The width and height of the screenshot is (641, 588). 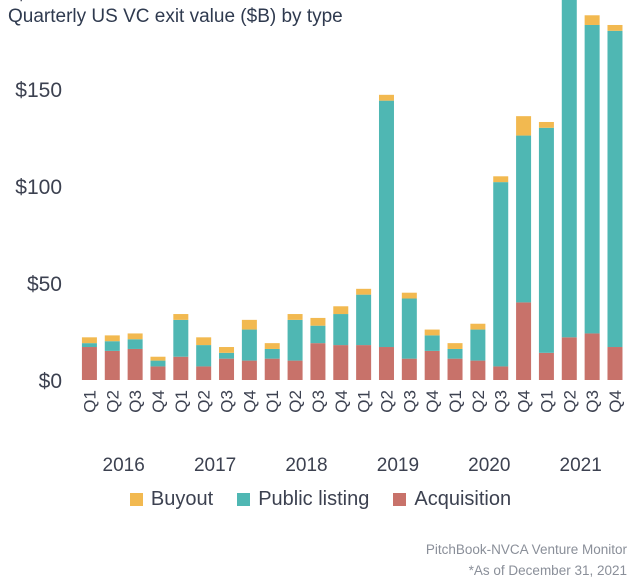 What do you see at coordinates (44, 284) in the screenshot?
I see `y-tick-label: $50` at bounding box center [44, 284].